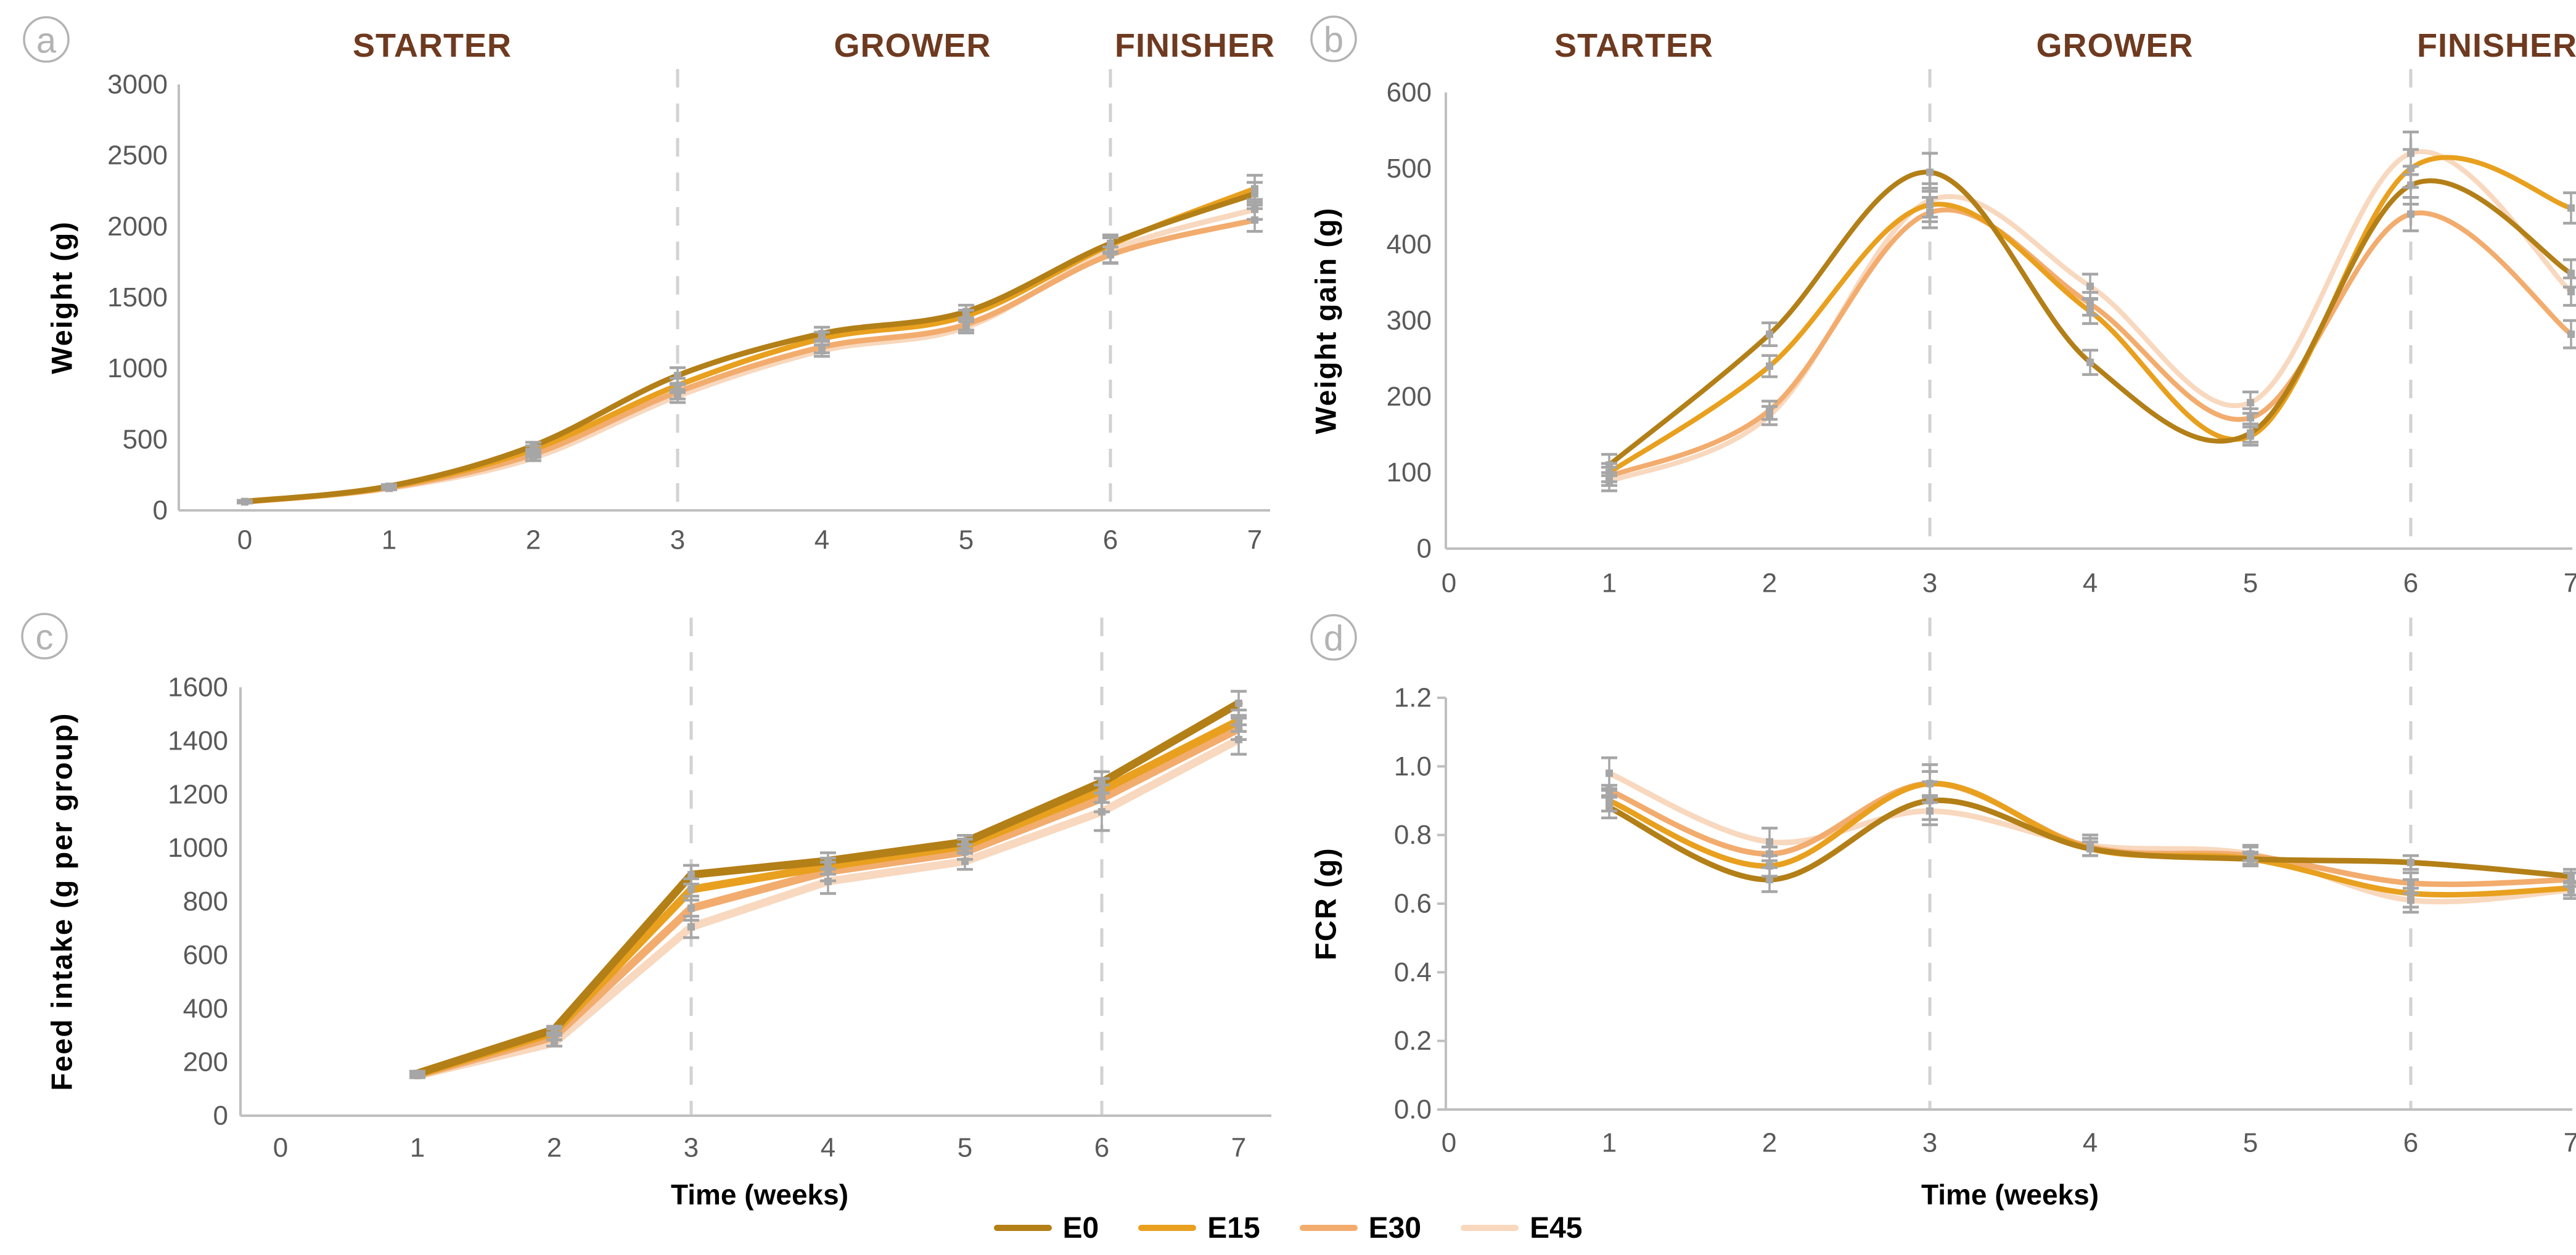 This screenshot has height=1255, width=2576. Describe the element at coordinates (1413, 766) in the screenshot. I see `svg-text: 1.0` at that location.